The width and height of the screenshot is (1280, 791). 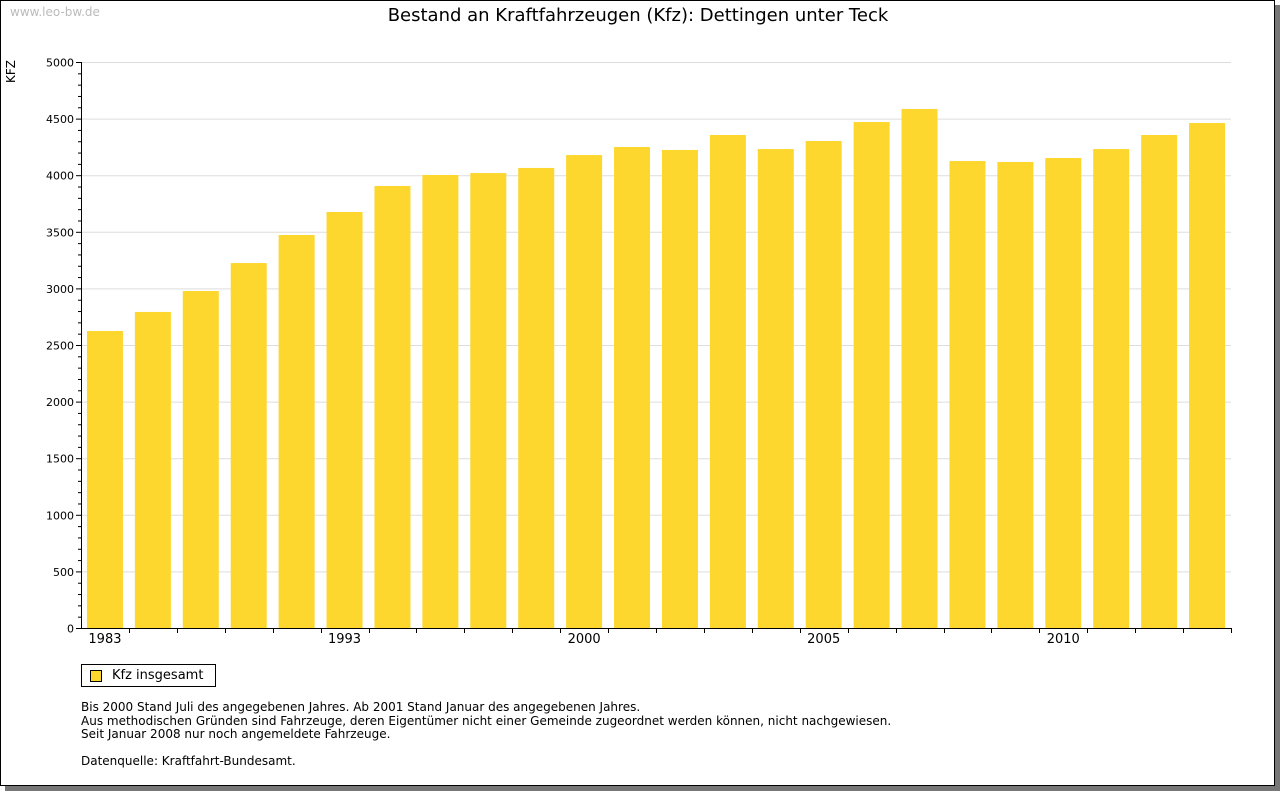 I want to click on bar-1983, so click(x=104, y=479).